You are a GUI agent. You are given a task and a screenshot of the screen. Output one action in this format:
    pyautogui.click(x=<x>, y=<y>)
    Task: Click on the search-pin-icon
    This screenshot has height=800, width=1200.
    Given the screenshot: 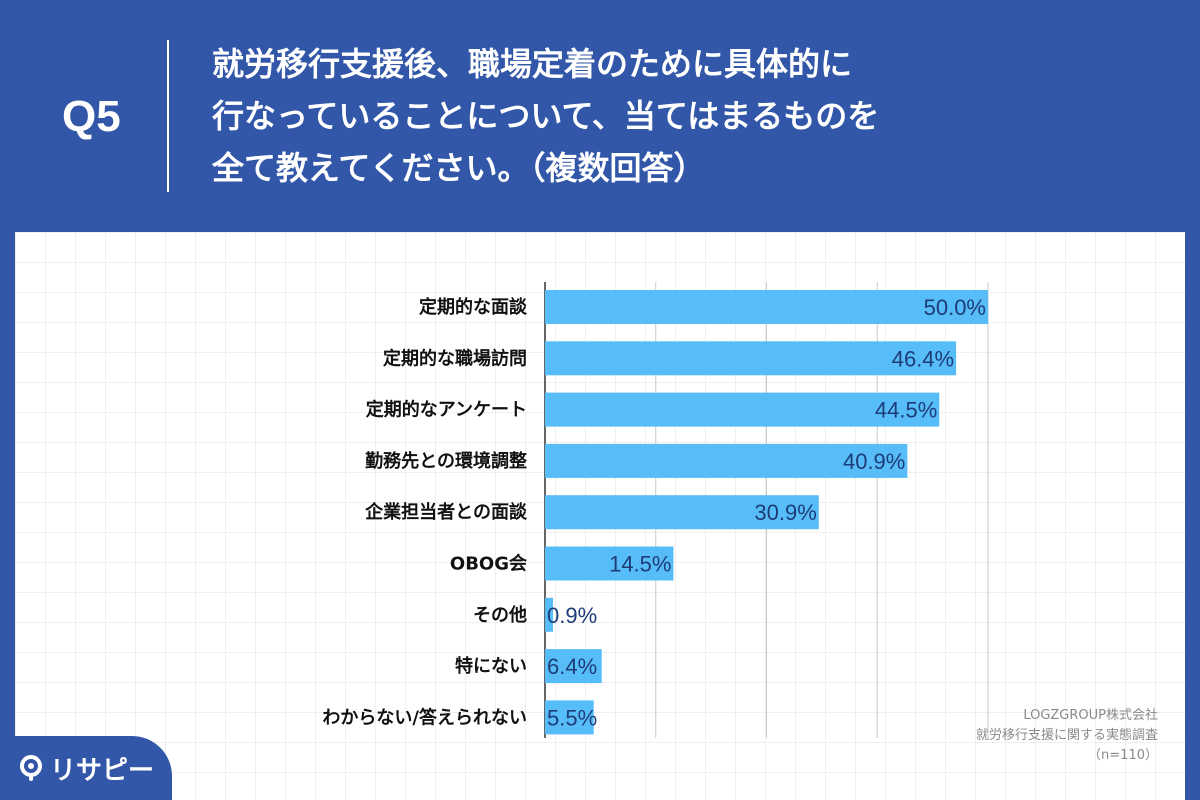 What is the action you would take?
    pyautogui.click(x=31, y=768)
    